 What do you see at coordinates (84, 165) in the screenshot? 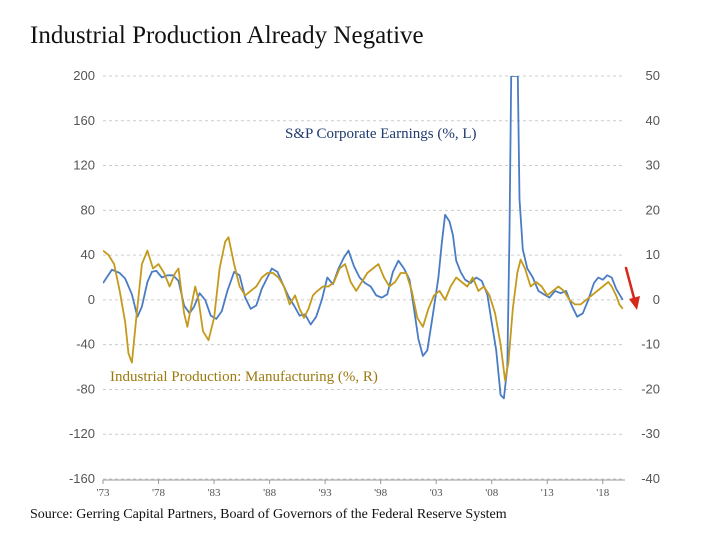
I see `y-left-tick-label: 120` at bounding box center [84, 165].